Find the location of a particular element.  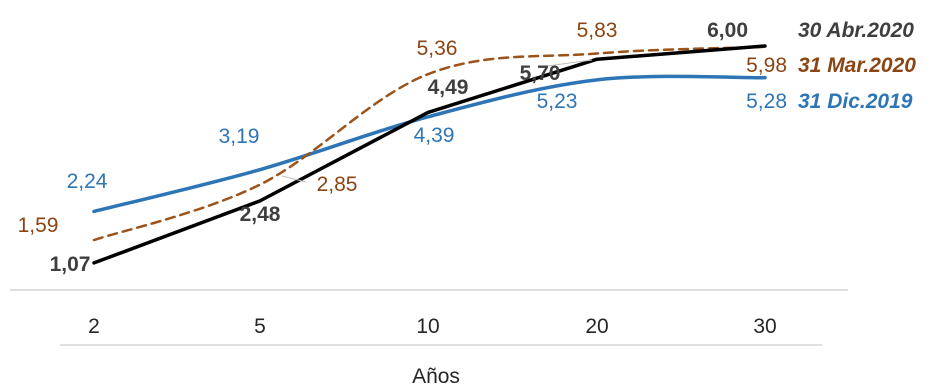

data-label: 1,59 is located at coordinates (38, 225).